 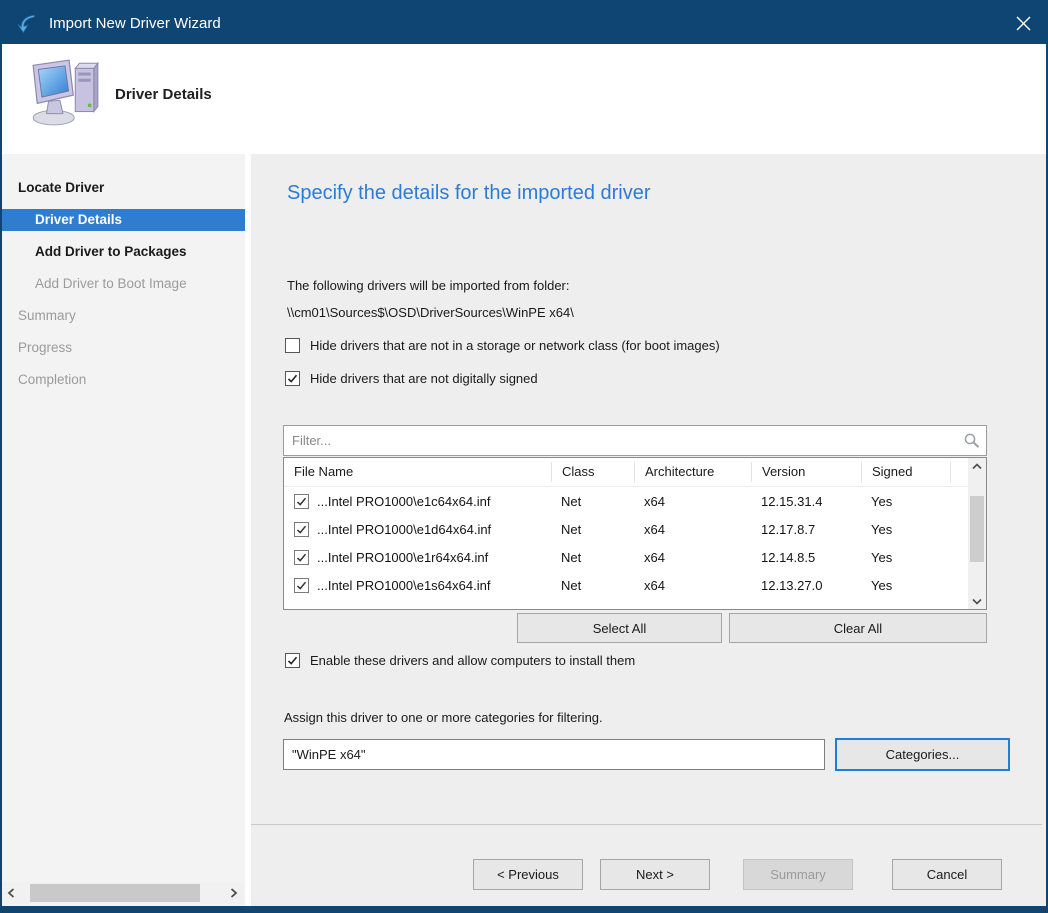 I want to click on cell-version: 12.13.27.0, so click(x=792, y=585).